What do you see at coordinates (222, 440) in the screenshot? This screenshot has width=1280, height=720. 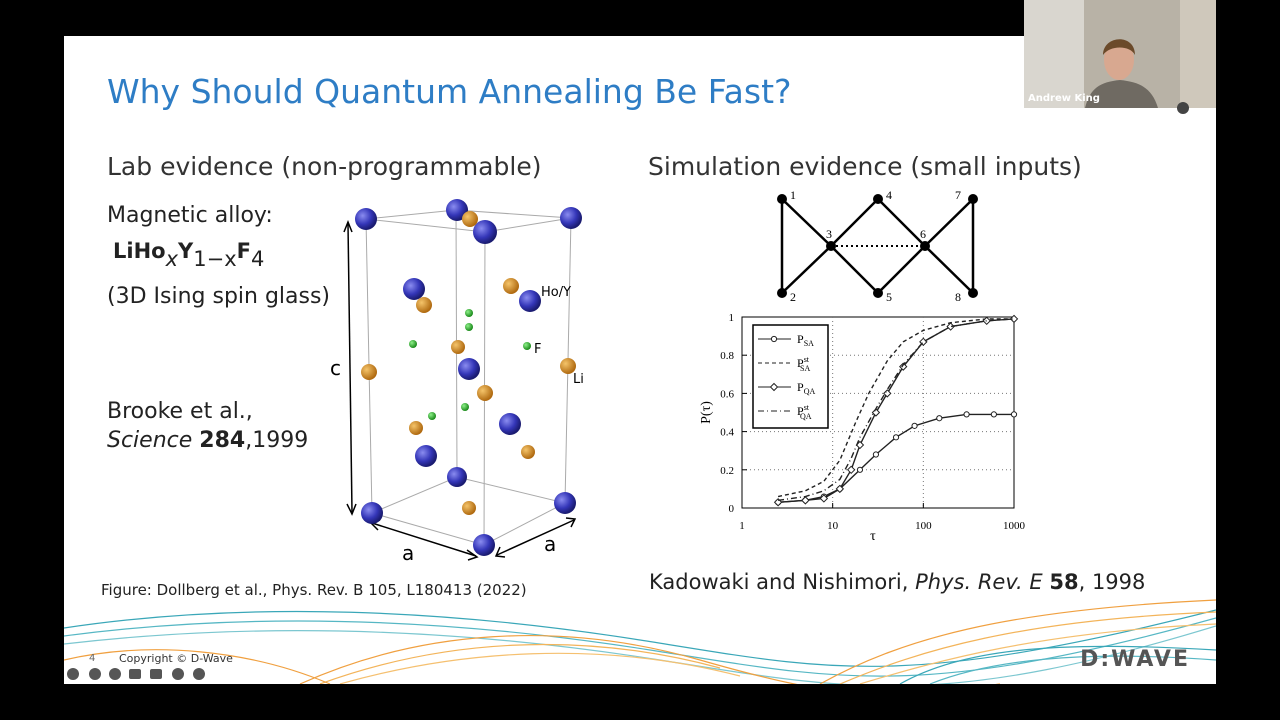 I see `volume: 284` at bounding box center [222, 440].